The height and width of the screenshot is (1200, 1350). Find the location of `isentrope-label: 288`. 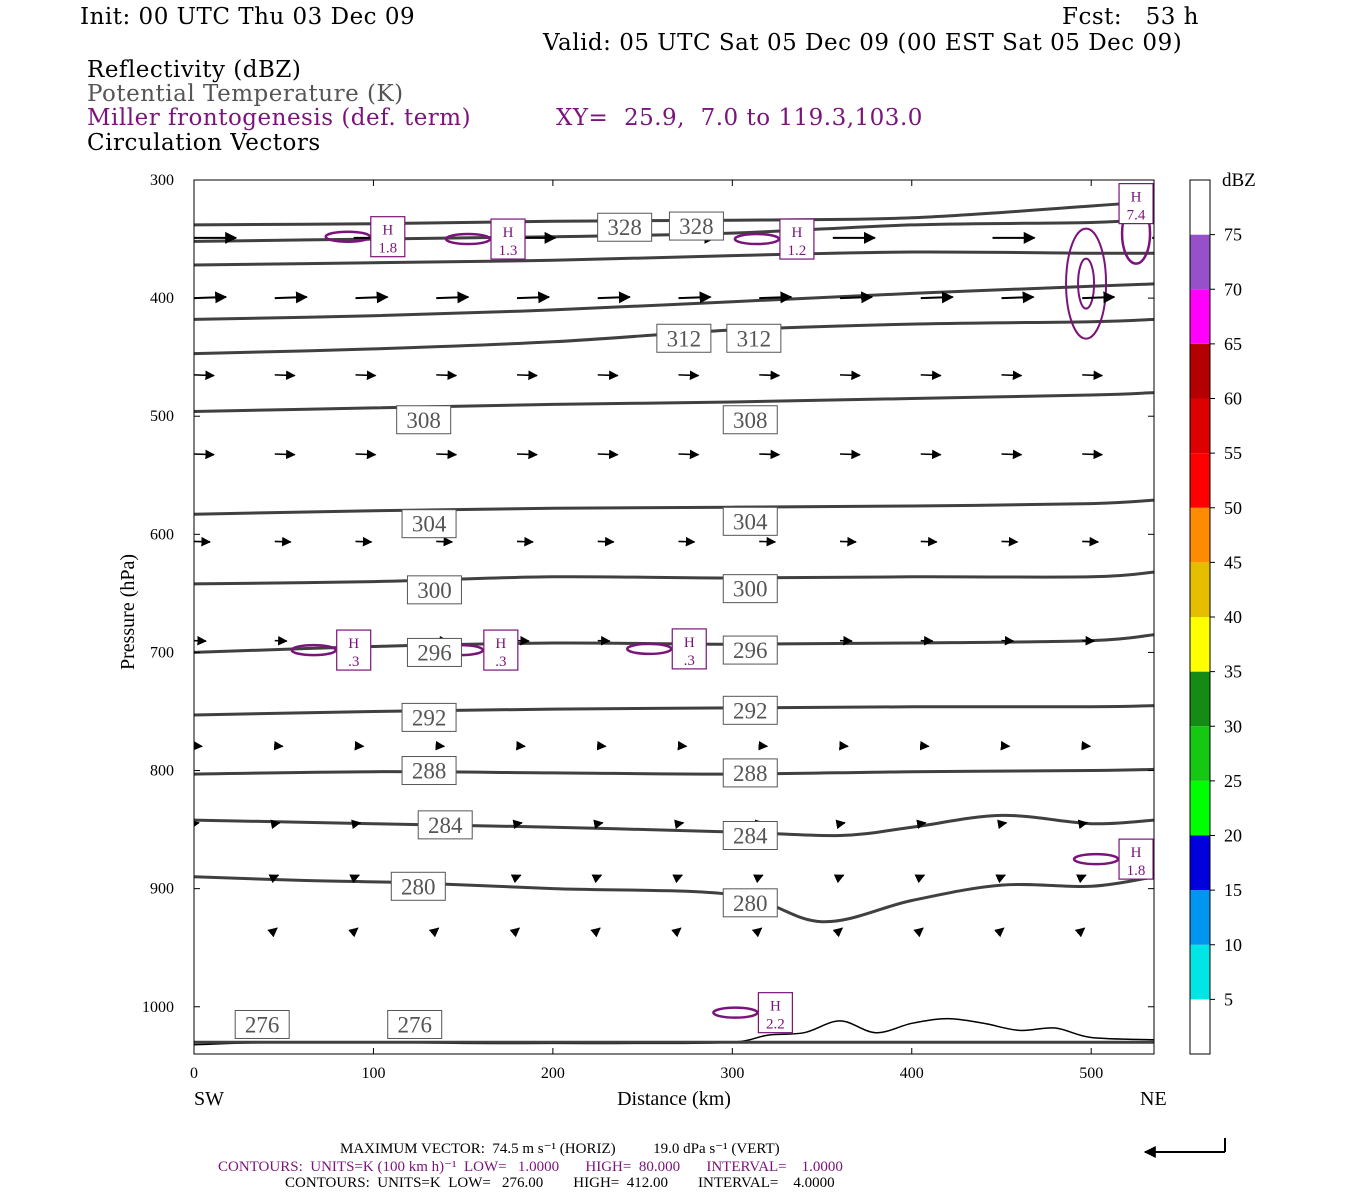

isentrope-label: 288 is located at coordinates (429, 771).